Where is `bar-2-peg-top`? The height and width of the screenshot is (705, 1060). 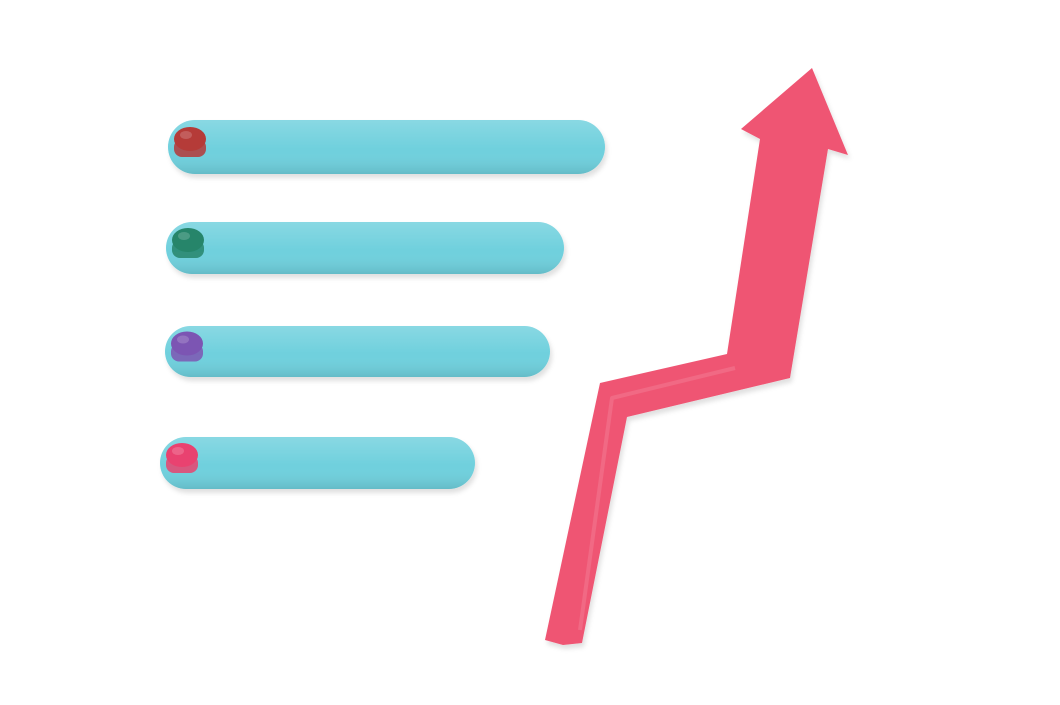
bar-2-peg-top is located at coordinates (188, 240).